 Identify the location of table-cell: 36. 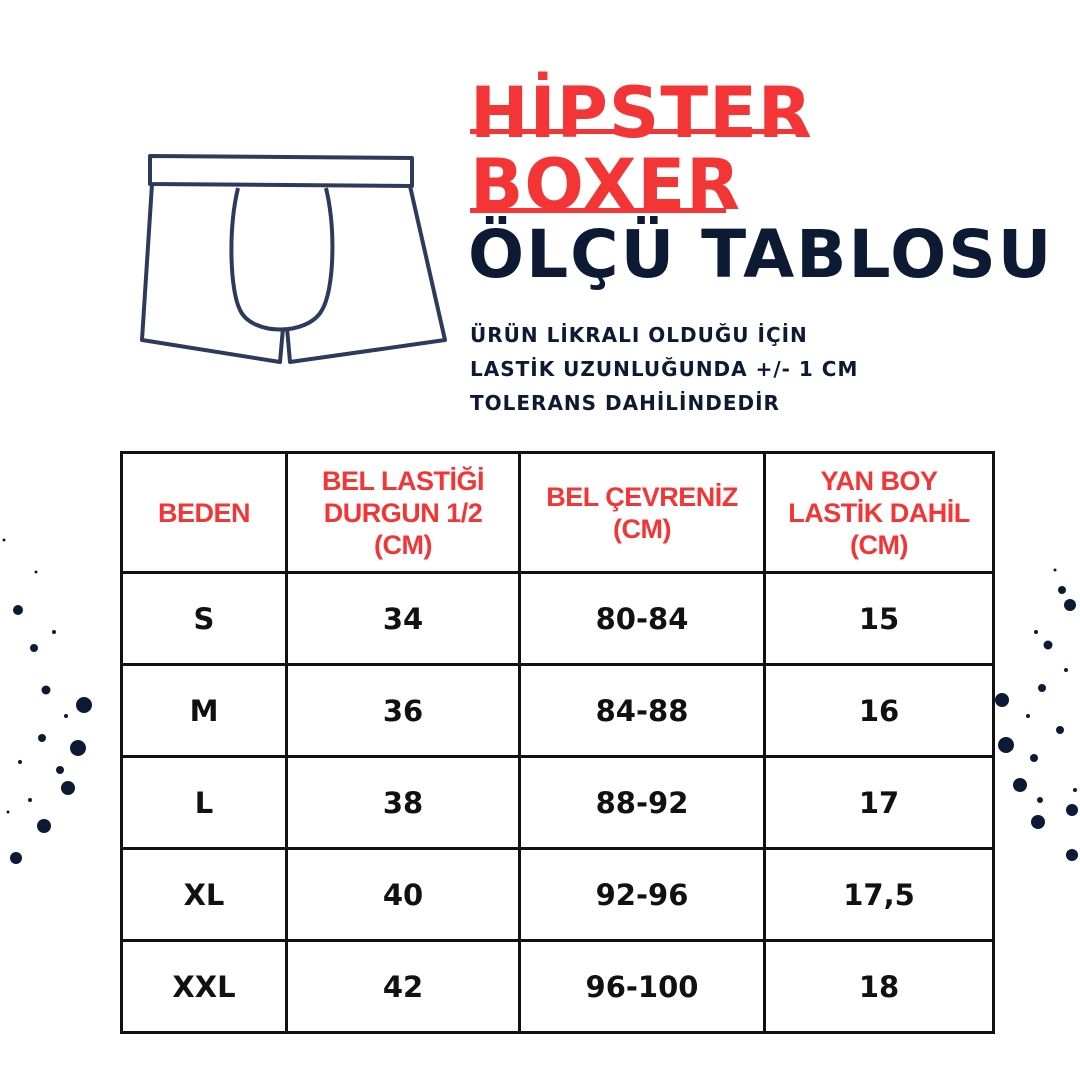
(403, 710).